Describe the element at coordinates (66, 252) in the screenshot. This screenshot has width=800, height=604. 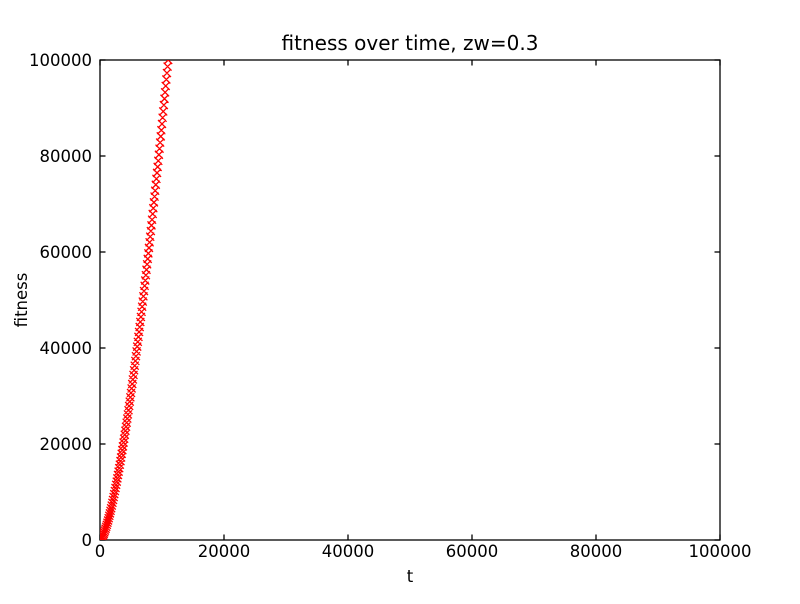
I see `y-tick-label: 60000` at that location.